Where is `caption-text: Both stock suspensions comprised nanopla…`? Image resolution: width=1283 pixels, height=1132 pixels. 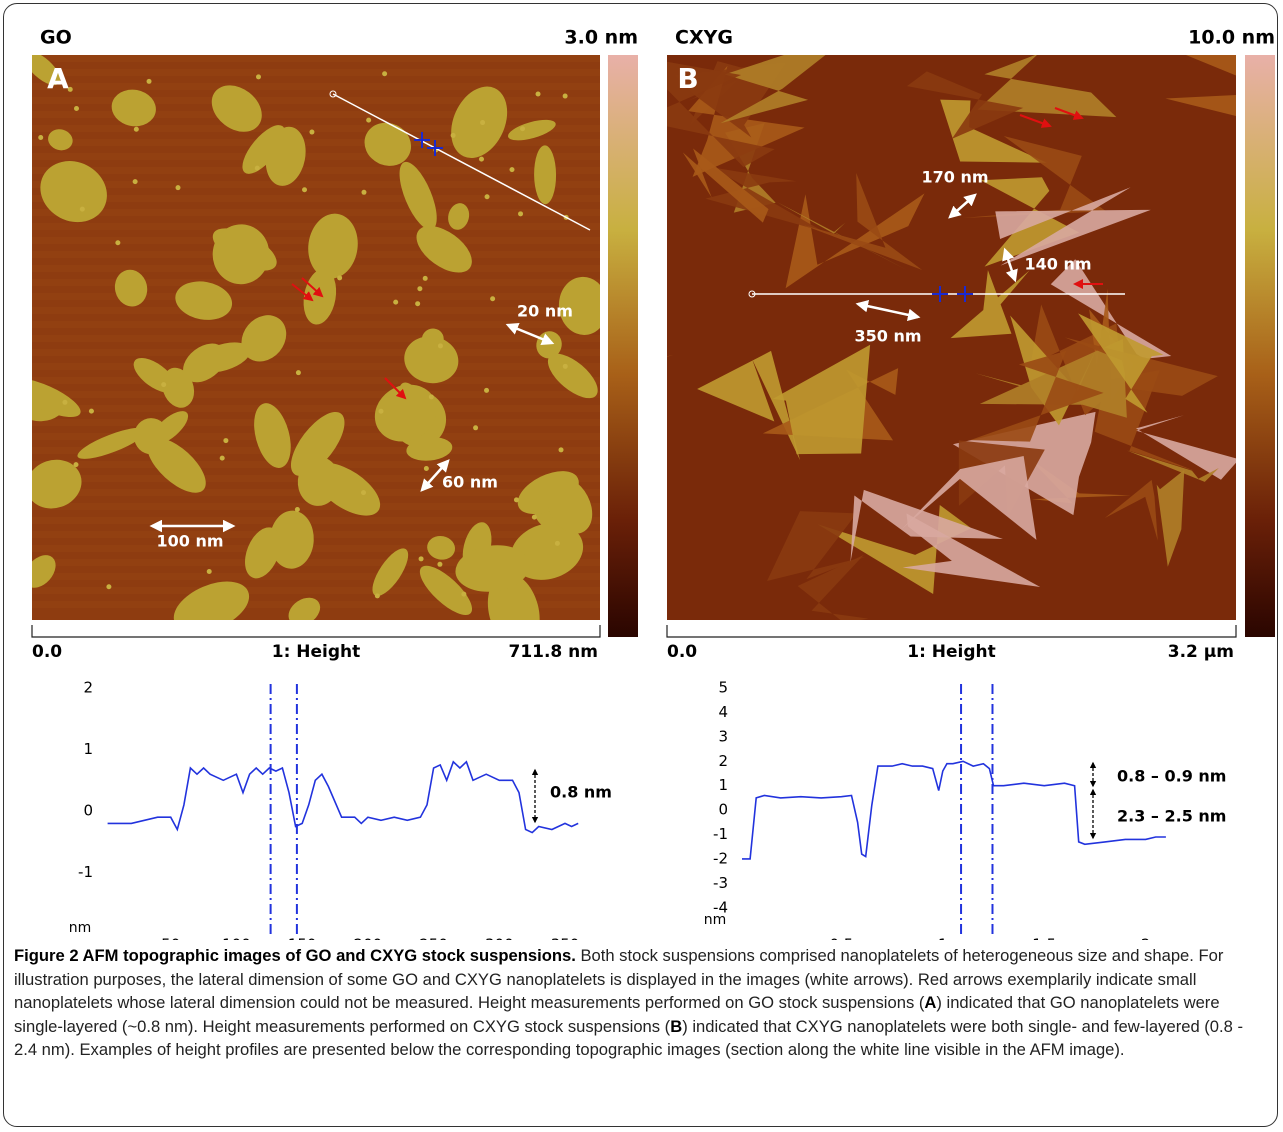
caption-text: Both stock suspensions comprised nanopla… is located at coordinates (619, 979).